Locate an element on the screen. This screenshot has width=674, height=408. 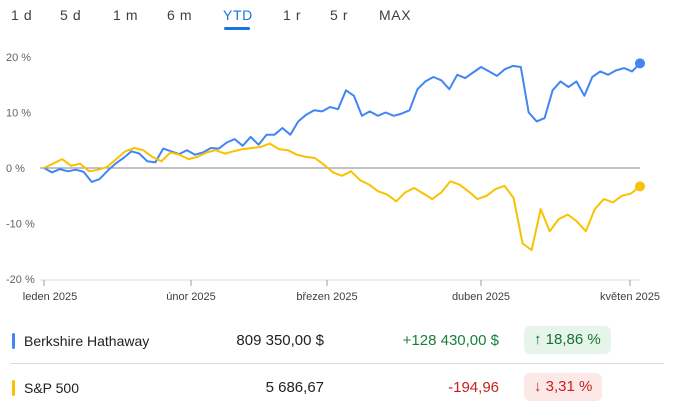
tab-1-year: 1 r is located at coordinates (292, 15).